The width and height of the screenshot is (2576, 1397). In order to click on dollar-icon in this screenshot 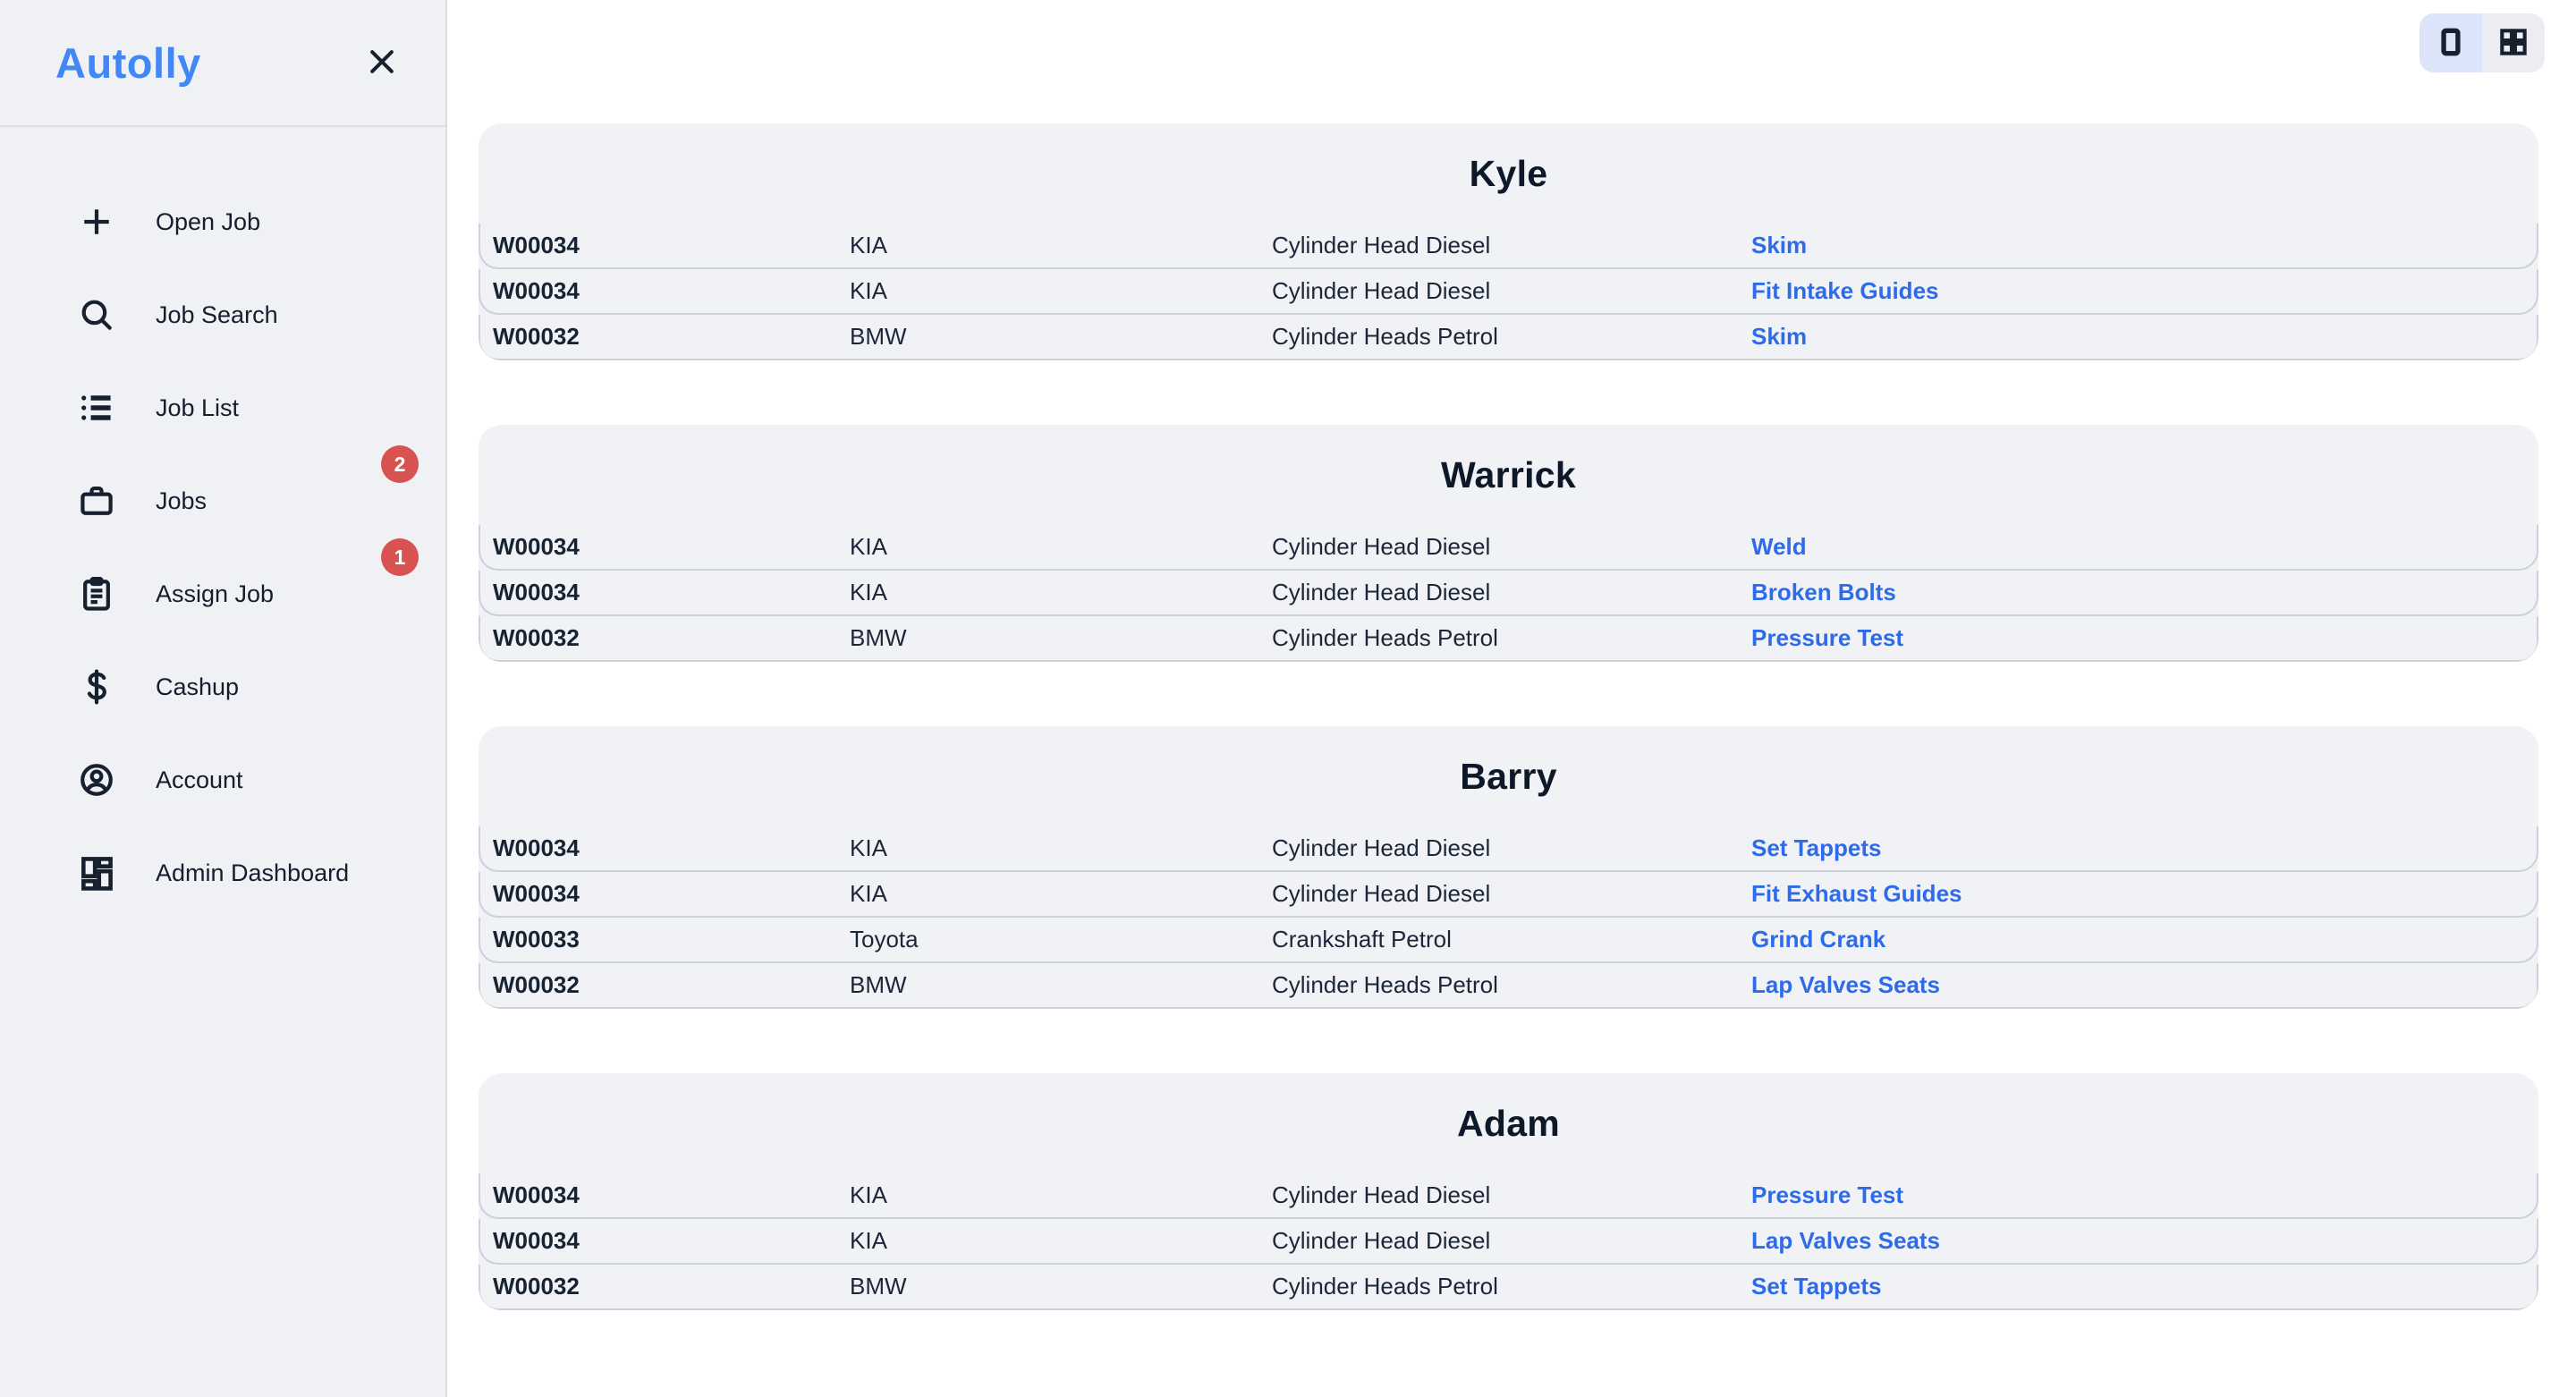, I will do `click(96, 687)`.